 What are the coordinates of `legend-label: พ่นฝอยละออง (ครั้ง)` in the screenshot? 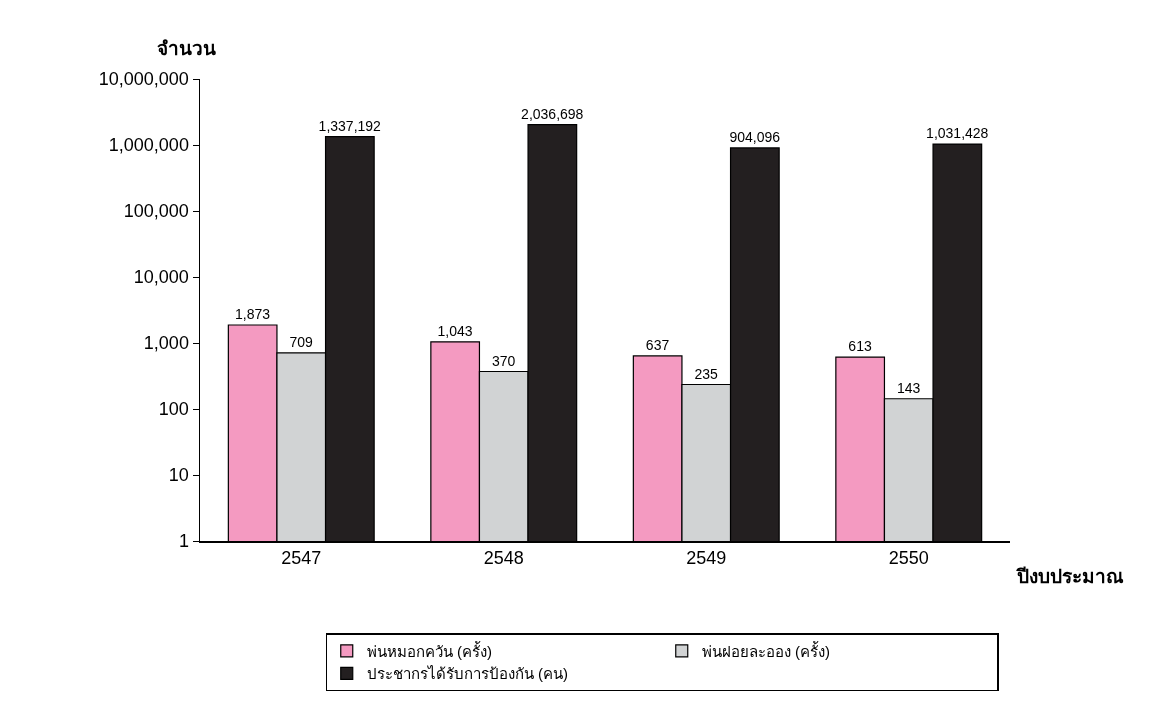 It's located at (765, 650).